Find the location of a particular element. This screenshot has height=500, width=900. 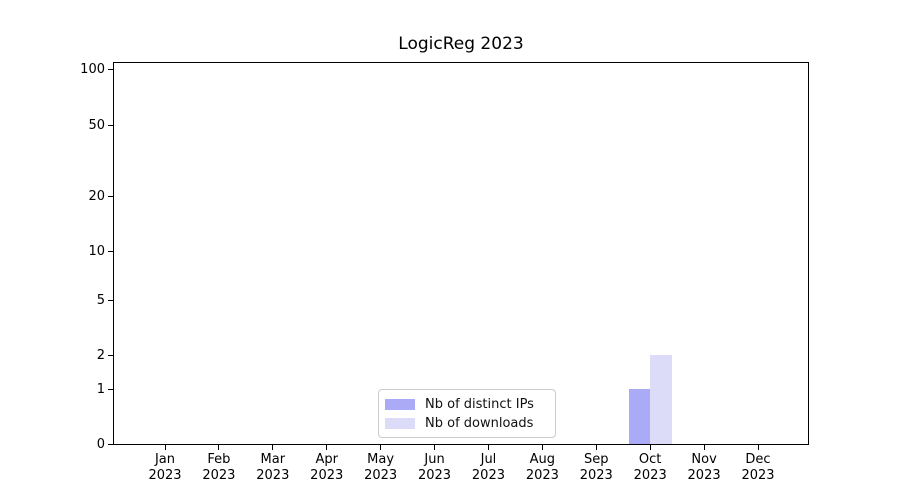

x-axis-tick-label: Jun 2023 is located at coordinates (434, 467).